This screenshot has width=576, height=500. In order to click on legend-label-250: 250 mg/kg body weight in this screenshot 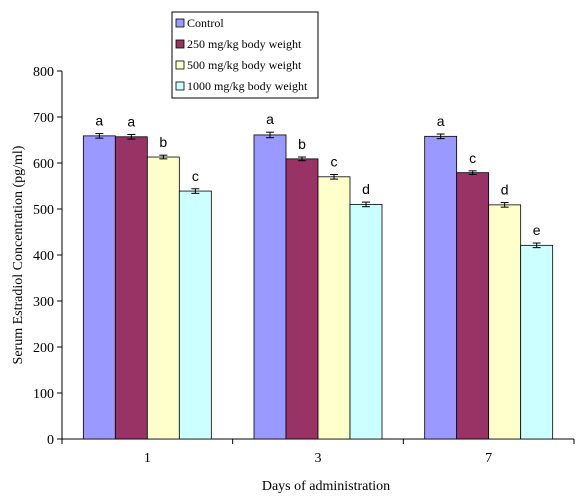, I will do `click(244, 44)`.